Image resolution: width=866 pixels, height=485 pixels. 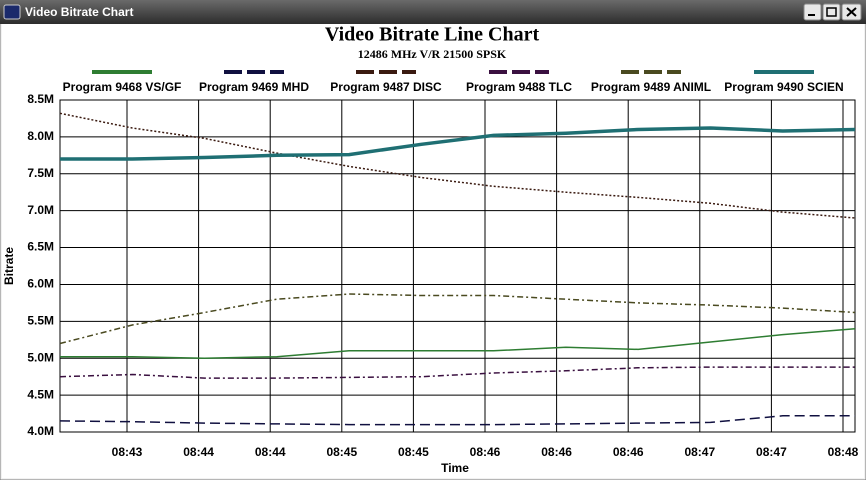 What do you see at coordinates (40, 321) in the screenshot?
I see `y-tick-label: 5.5M` at bounding box center [40, 321].